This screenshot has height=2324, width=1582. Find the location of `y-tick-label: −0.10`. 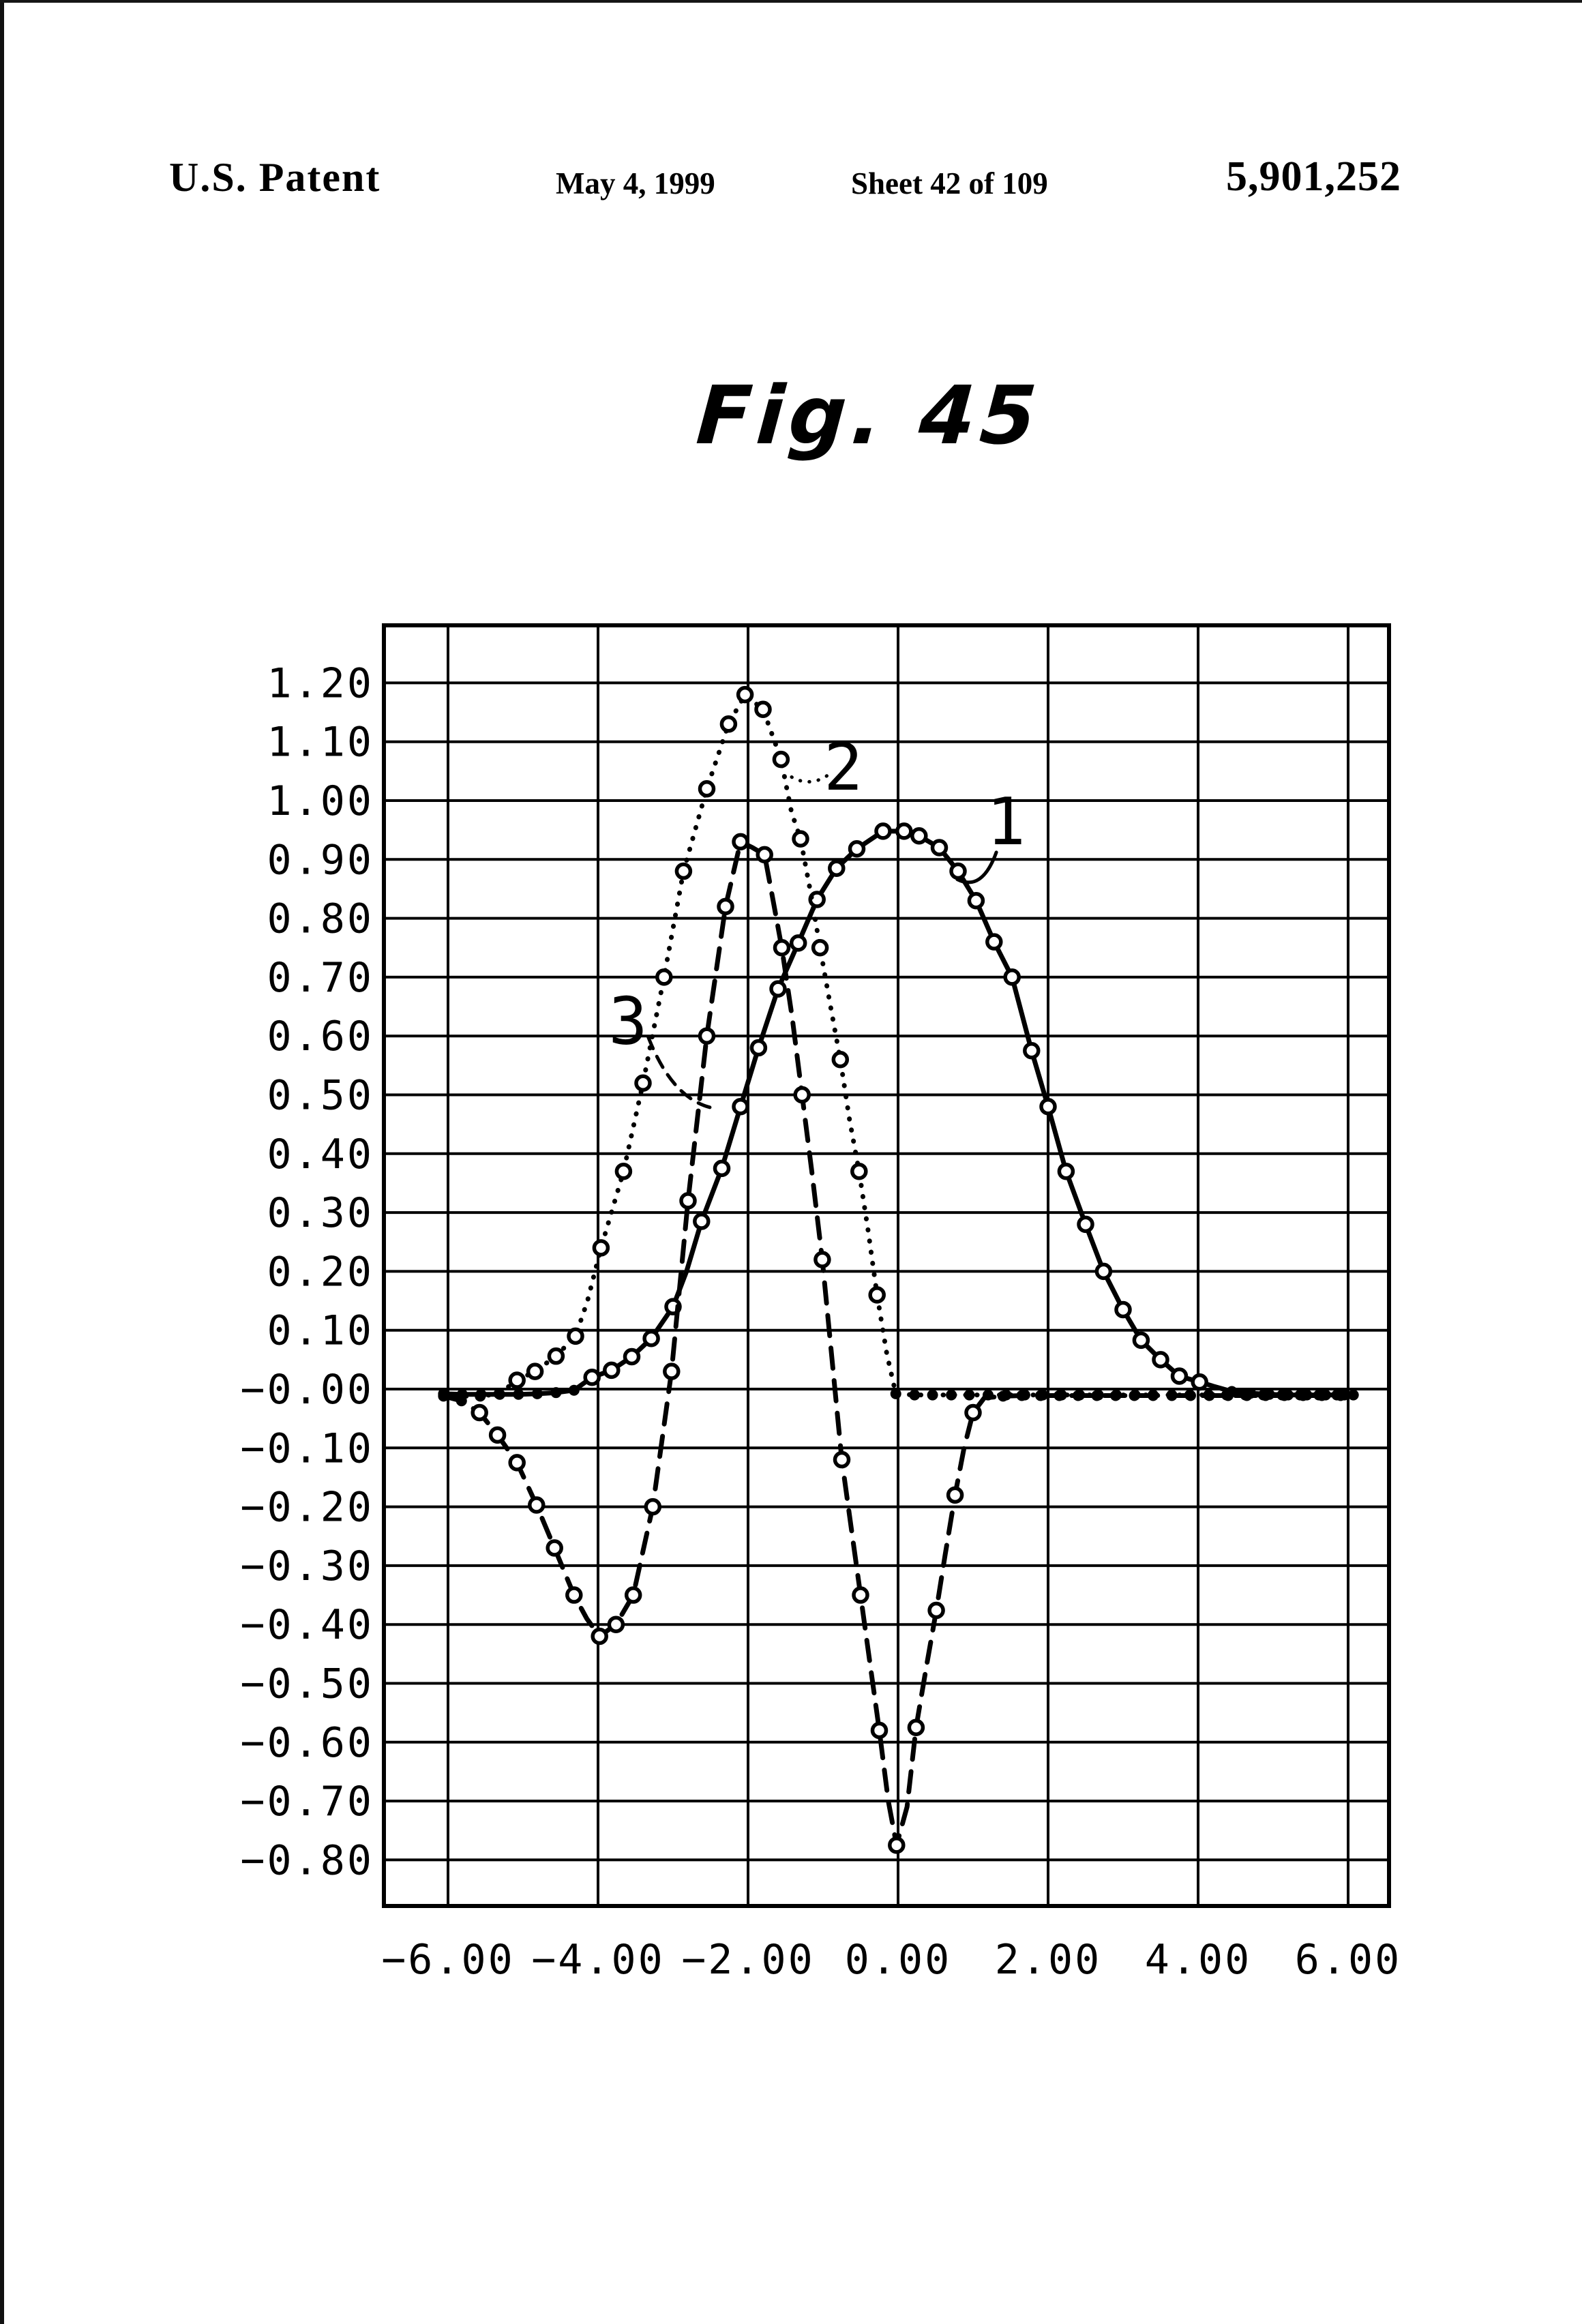

y-tick-label: −0.10 is located at coordinates (307, 1448).